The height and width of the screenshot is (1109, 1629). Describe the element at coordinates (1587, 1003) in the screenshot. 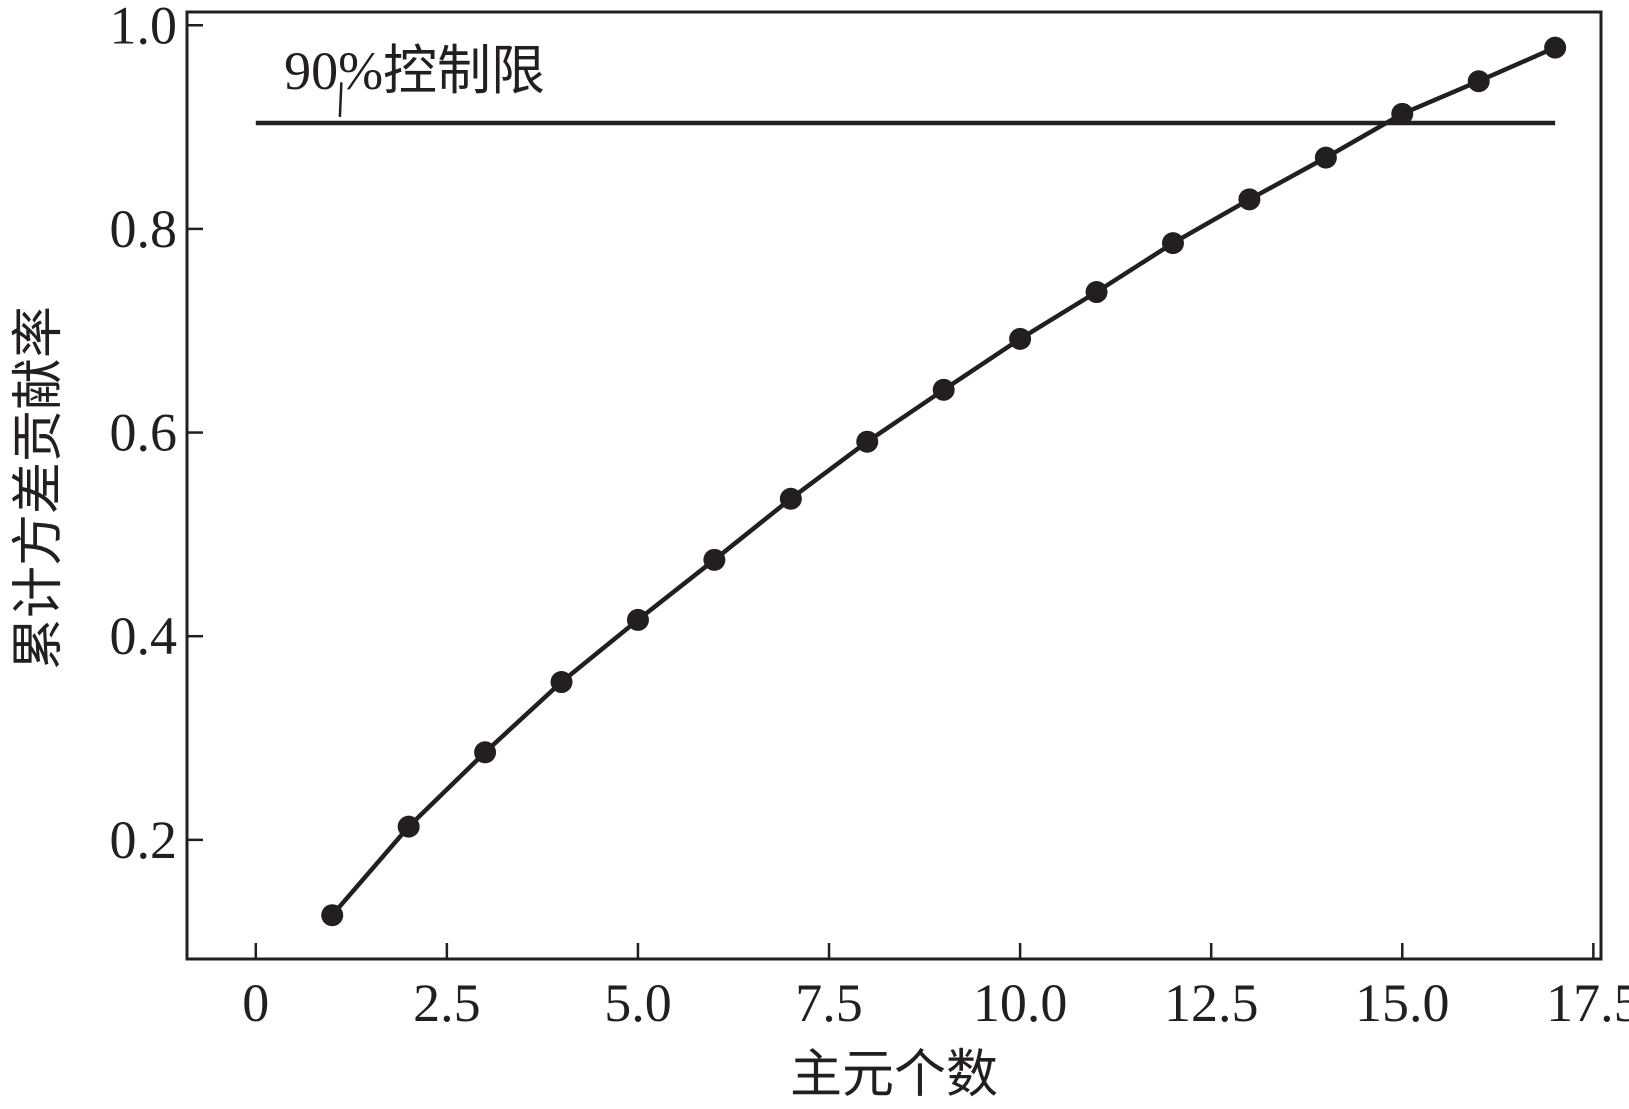

I see `x-tick-label: 17.5` at that location.